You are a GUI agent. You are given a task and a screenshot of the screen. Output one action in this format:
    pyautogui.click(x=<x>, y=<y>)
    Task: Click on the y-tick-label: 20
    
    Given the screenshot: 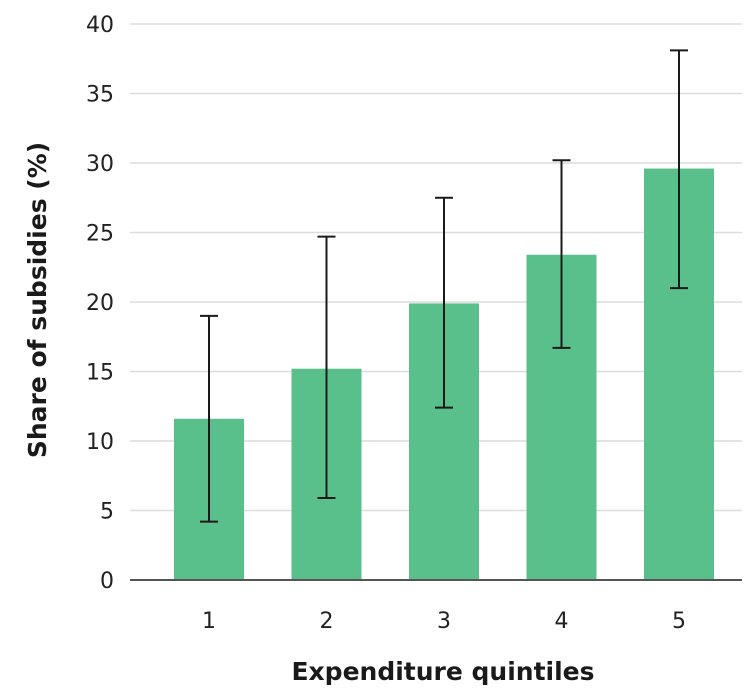 What is the action you would take?
    pyautogui.click(x=100, y=303)
    